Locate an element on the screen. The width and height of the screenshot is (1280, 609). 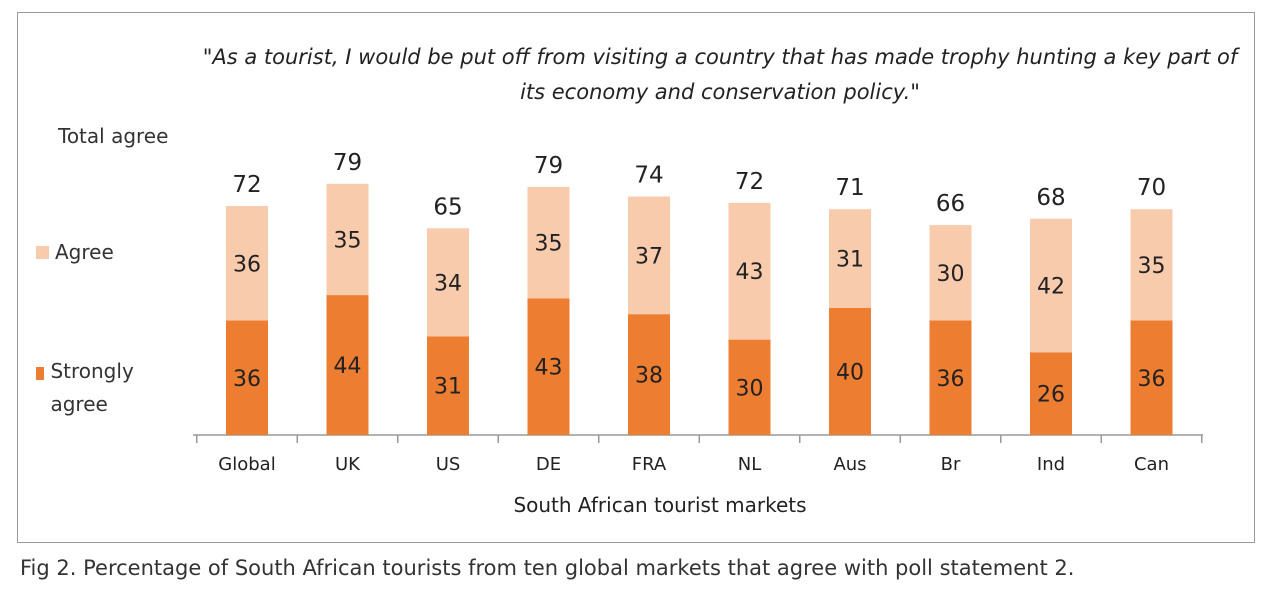
bar-strongly-agree-US is located at coordinates (448, 385).